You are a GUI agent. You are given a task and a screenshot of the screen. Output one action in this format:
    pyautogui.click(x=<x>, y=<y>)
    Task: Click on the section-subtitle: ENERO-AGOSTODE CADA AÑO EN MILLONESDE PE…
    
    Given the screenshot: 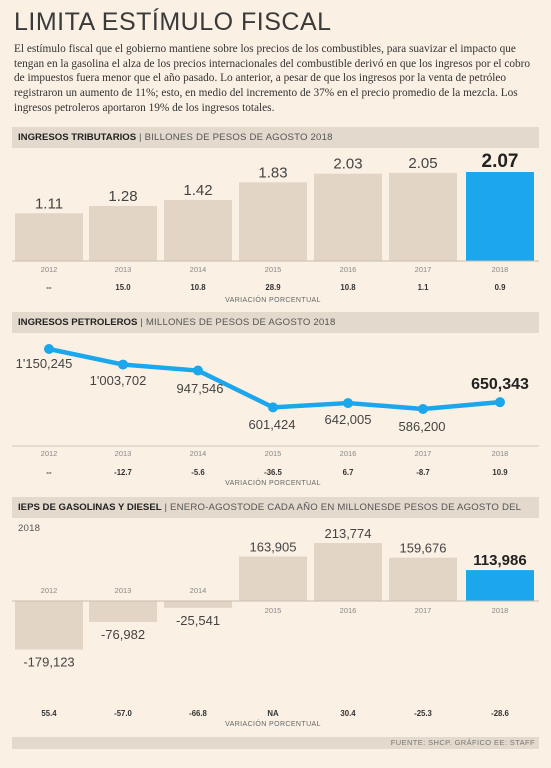 What is the action you would take?
    pyautogui.click(x=269, y=518)
    